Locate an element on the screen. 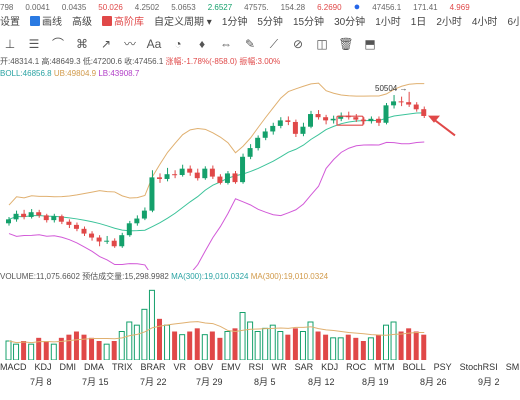 The width and height of the screenshot is (520, 400). indicator-tab: ROC is located at coordinates (356, 367).